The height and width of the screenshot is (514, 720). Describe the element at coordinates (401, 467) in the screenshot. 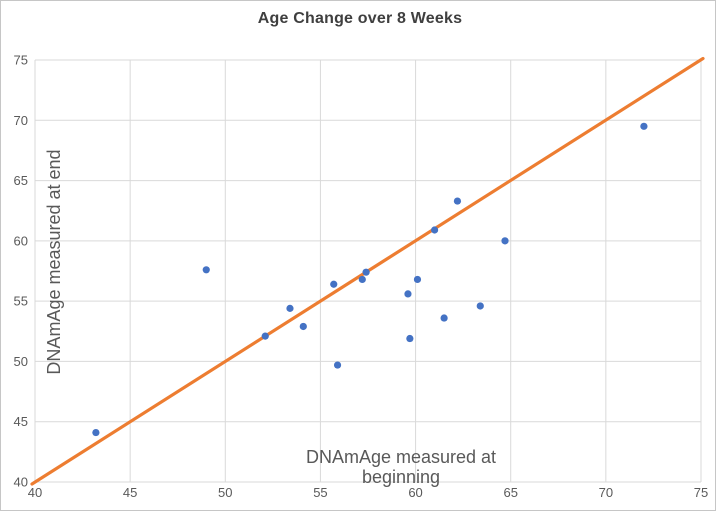

I see `x-axis-title: DNAmAge measured at beginning` at that location.